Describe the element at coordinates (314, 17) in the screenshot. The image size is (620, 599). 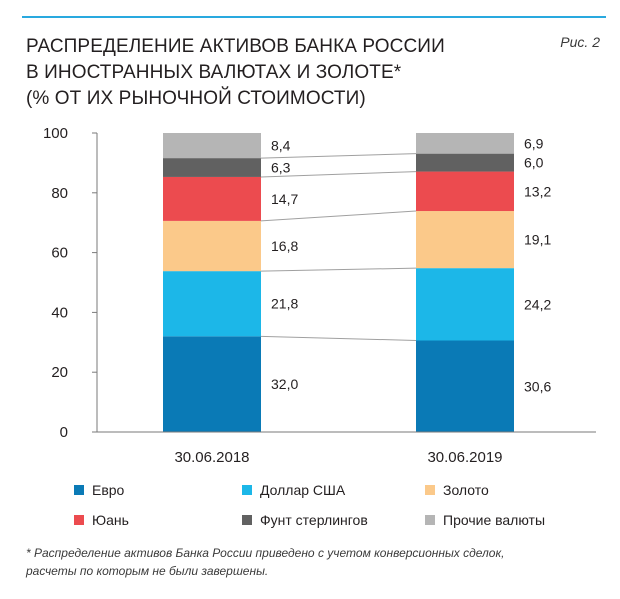
I see `top-rule` at that location.